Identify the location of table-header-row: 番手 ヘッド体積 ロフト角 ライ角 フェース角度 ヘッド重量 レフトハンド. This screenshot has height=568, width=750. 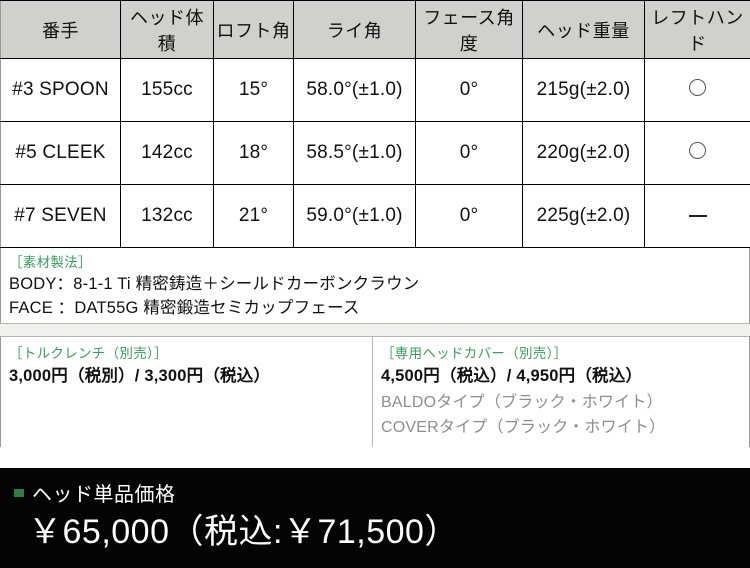
(375, 29).